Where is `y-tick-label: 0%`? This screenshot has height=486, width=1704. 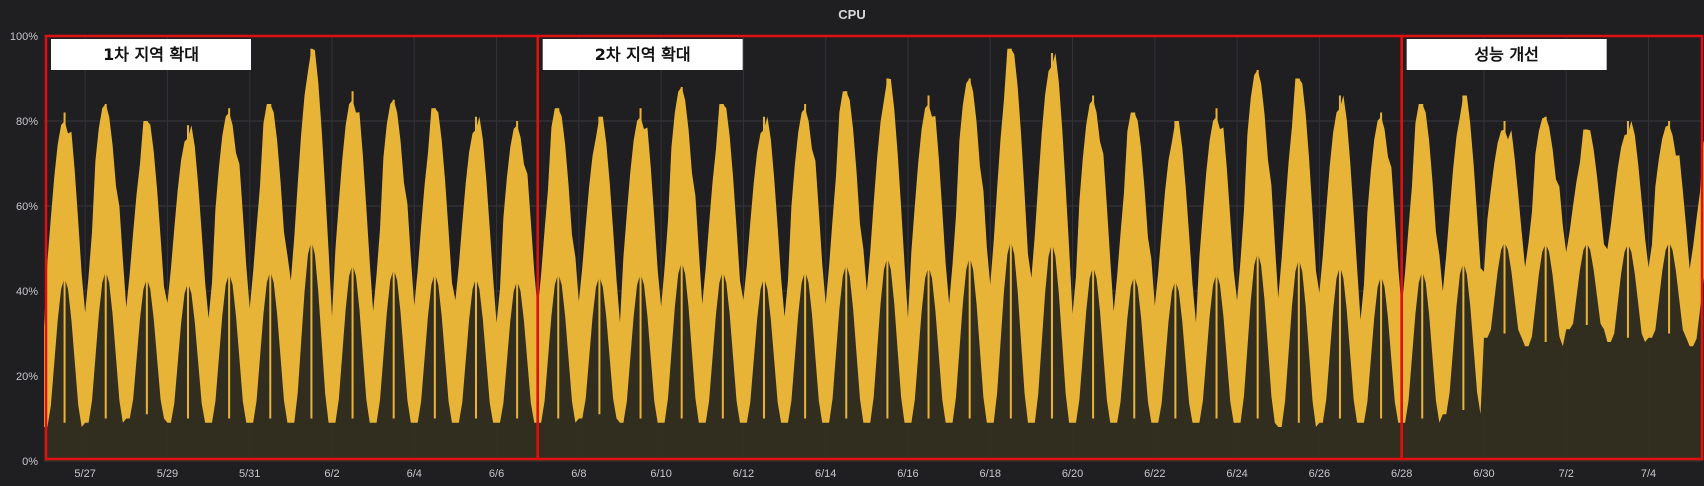
y-tick-label: 0% is located at coordinates (30, 462).